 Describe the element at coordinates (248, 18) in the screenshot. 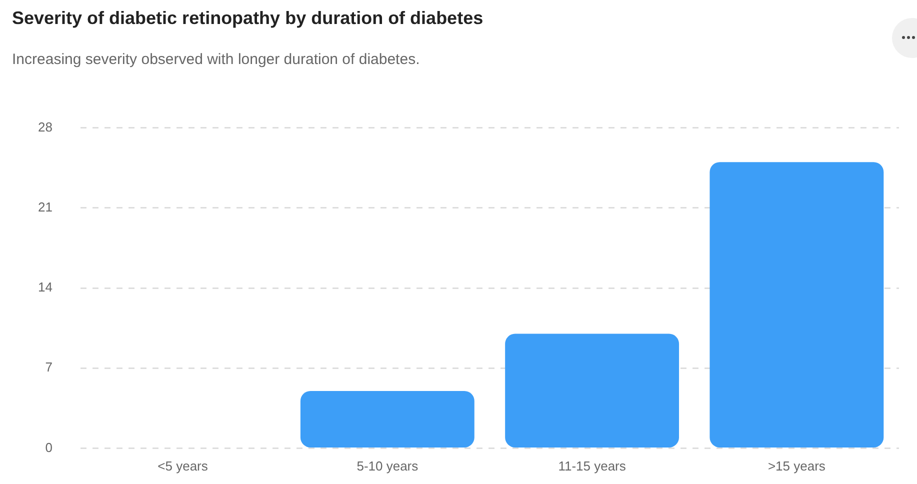

I see `chart-title: Severity of diabetic retinopathy by duration of diabetes` at that location.